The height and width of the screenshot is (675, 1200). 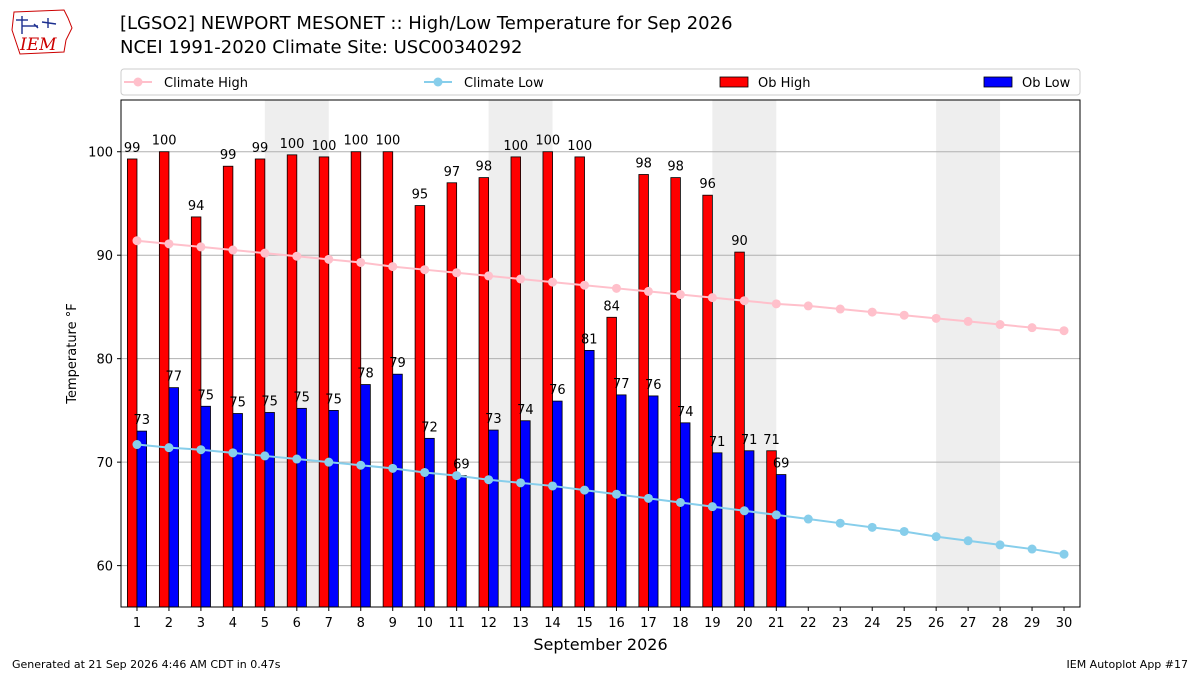 What do you see at coordinates (169, 623) in the screenshot?
I see `x-tick-label: 2` at bounding box center [169, 623].